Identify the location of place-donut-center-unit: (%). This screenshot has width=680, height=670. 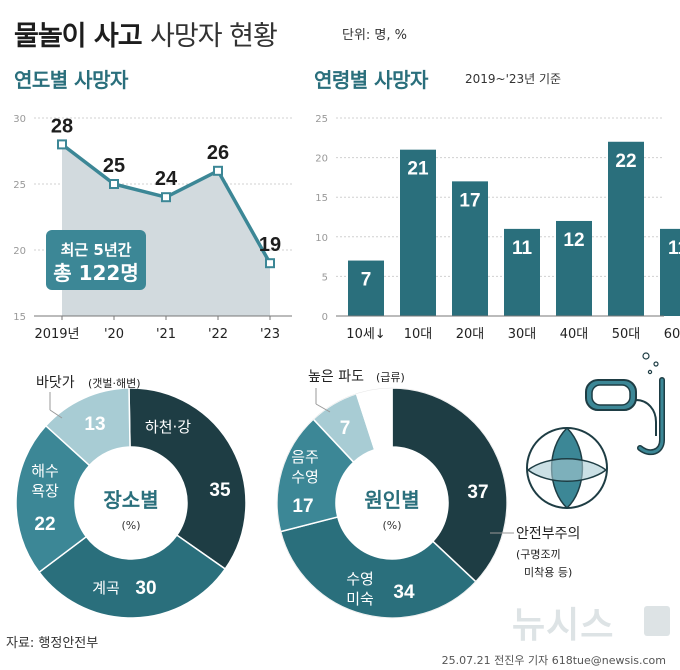
(130, 525).